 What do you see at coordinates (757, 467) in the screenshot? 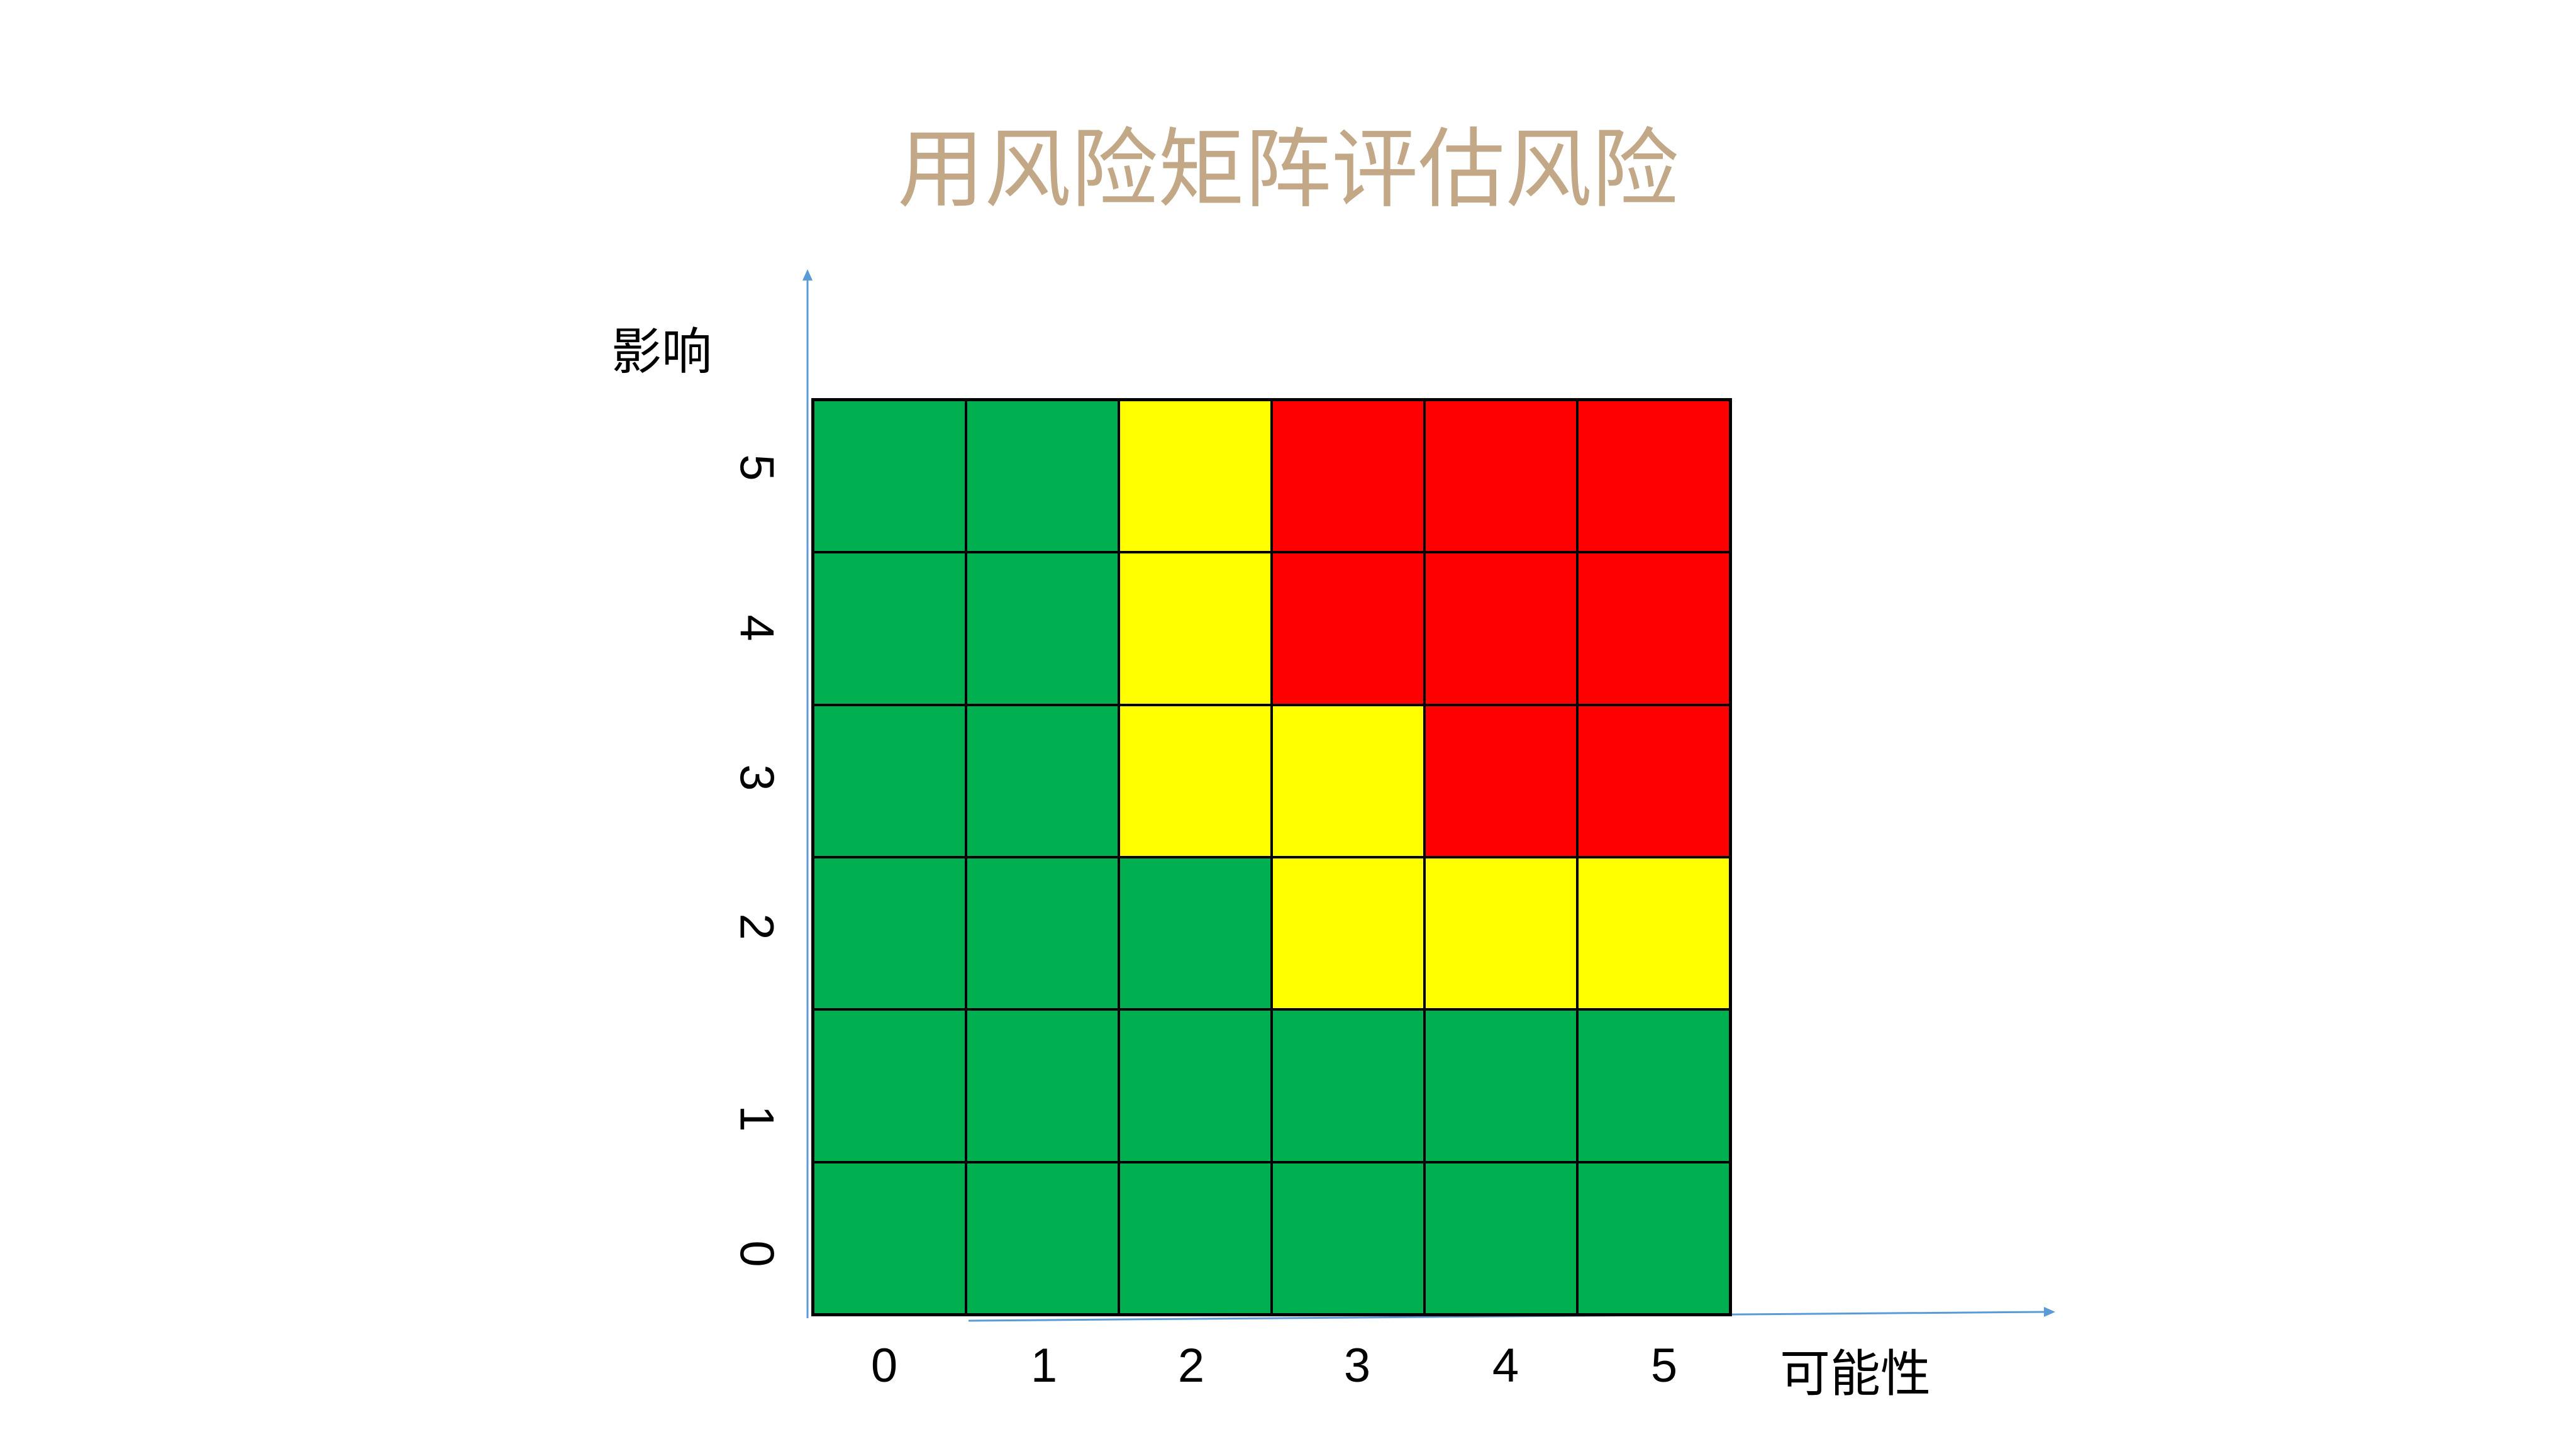
I see `y-tick-label: 5` at bounding box center [757, 467].